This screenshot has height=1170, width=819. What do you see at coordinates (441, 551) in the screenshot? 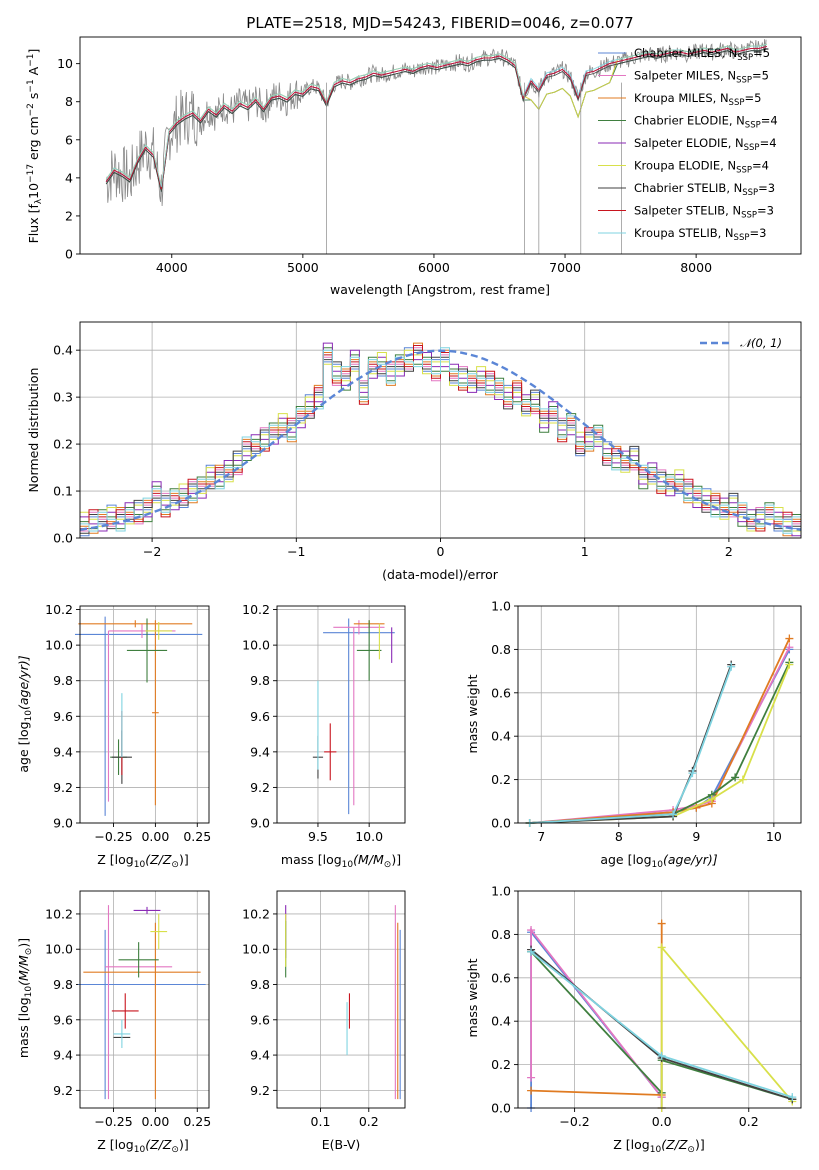
I see `x-tick-label: 0` at bounding box center [441, 551].